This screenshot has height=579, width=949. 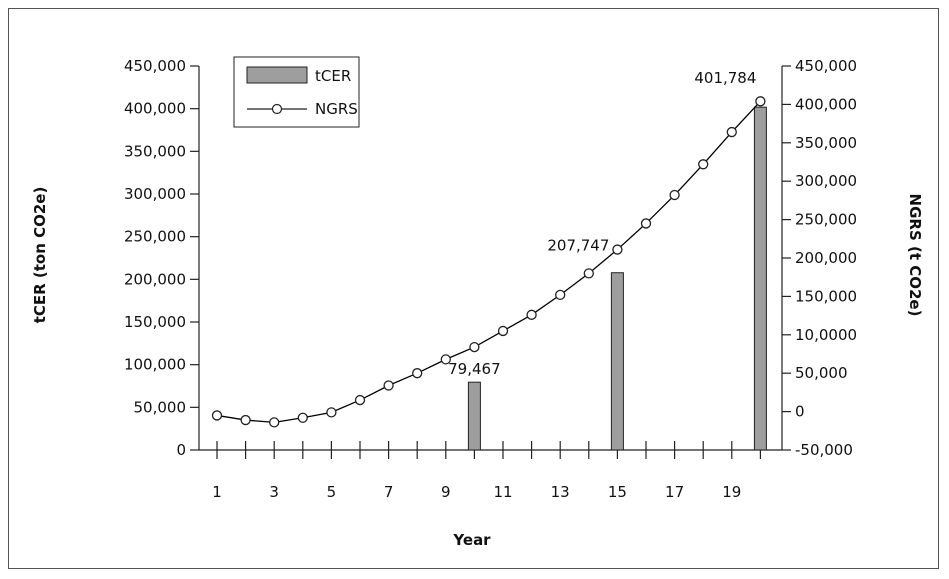 I want to click on y2-tick-label: 350,000, so click(x=826, y=143).